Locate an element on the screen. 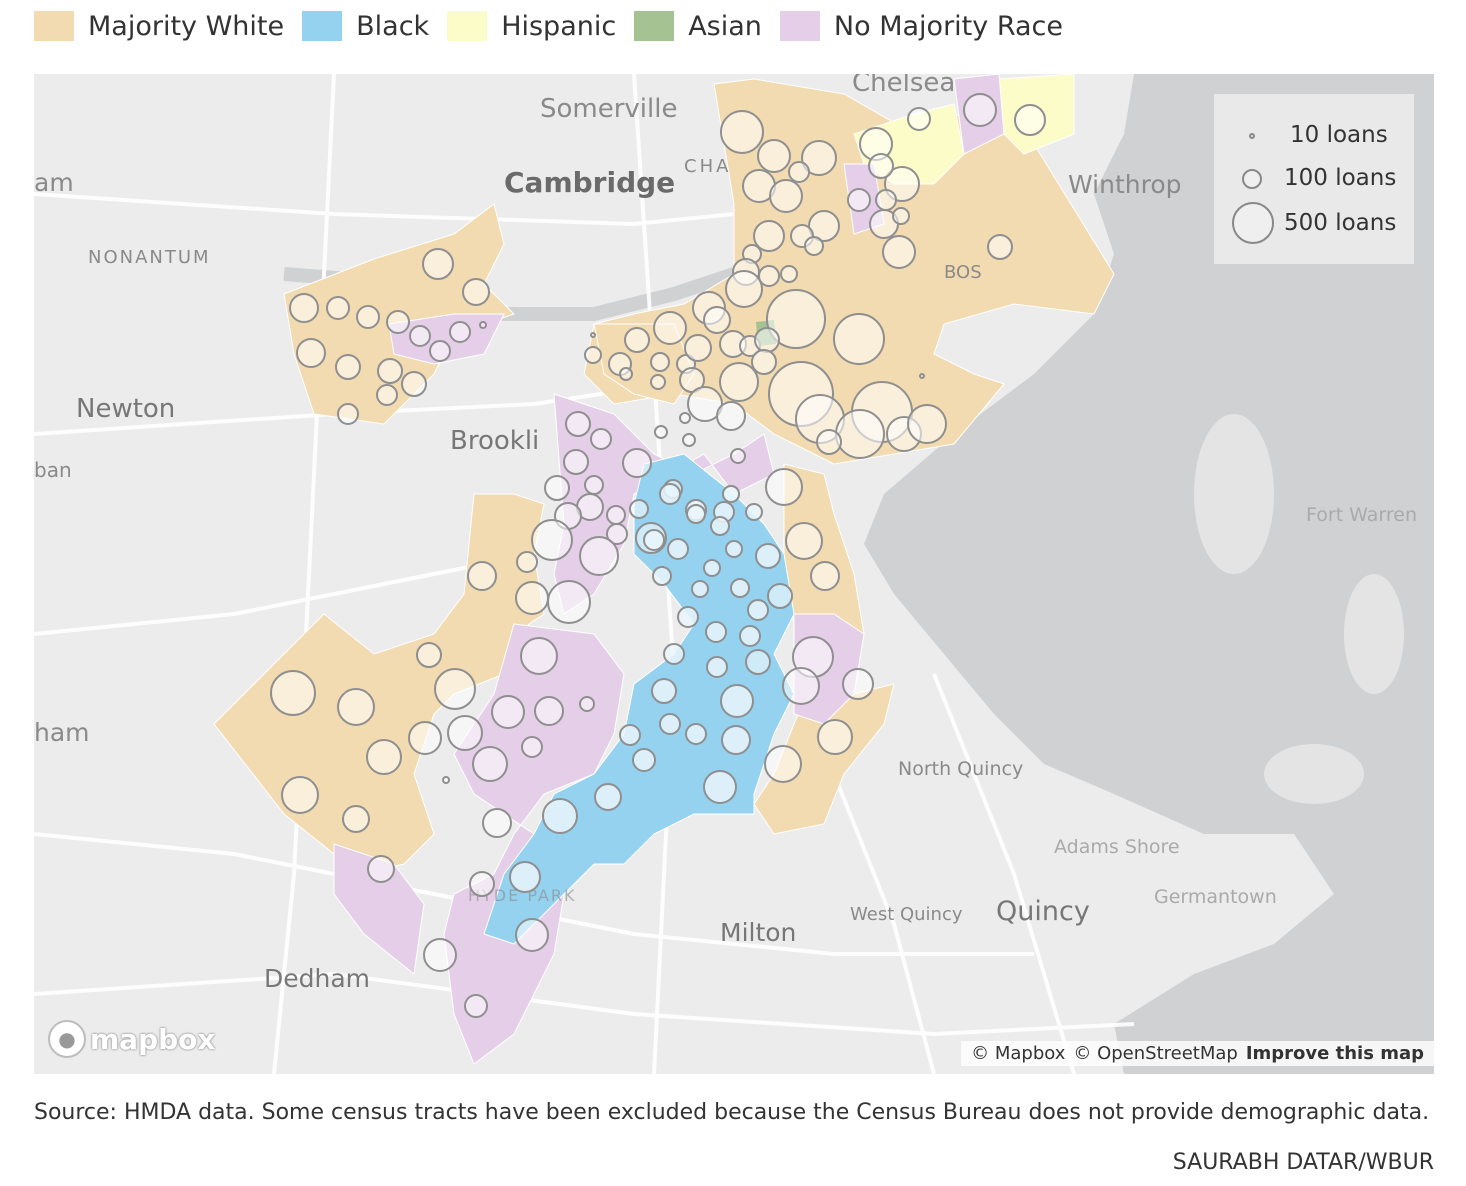  mapbox-logo: ● mapbox is located at coordinates (131, 1039).